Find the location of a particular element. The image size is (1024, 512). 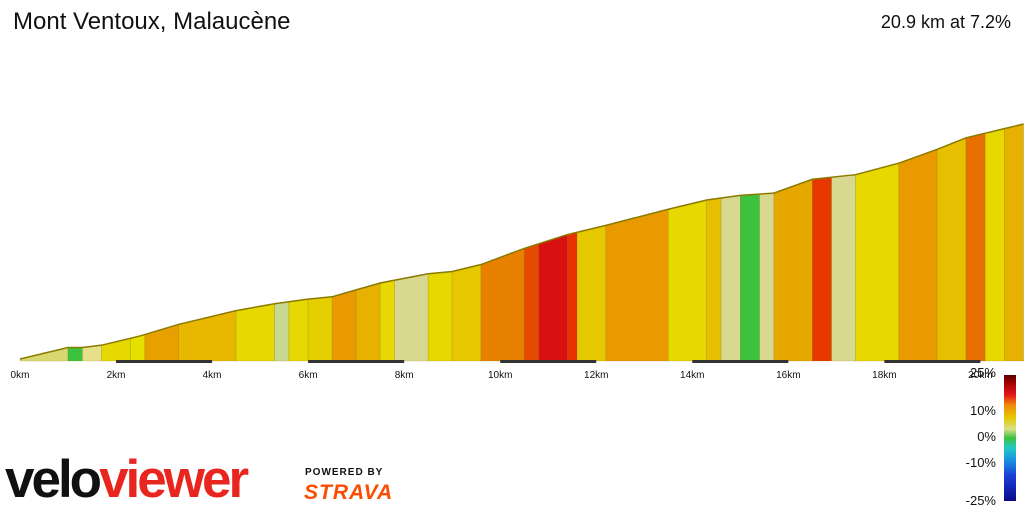

scale-label-25: 25% is located at coordinates (982, 372).